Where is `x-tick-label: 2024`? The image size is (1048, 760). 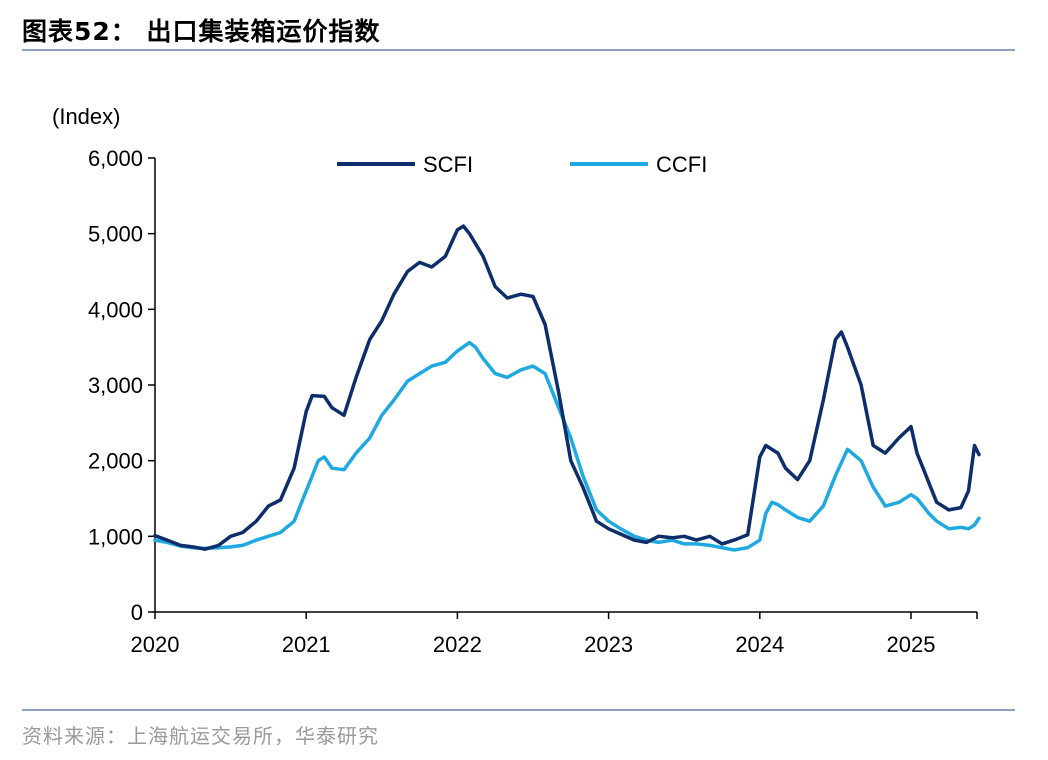 x-tick-label: 2024 is located at coordinates (759, 644).